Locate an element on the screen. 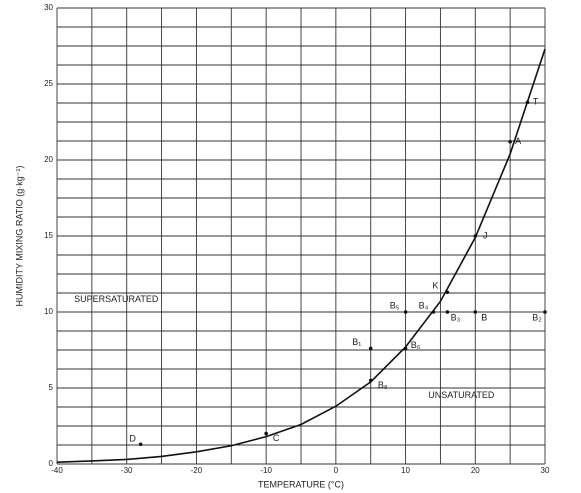  x-tick-label: 30 is located at coordinates (545, 470).